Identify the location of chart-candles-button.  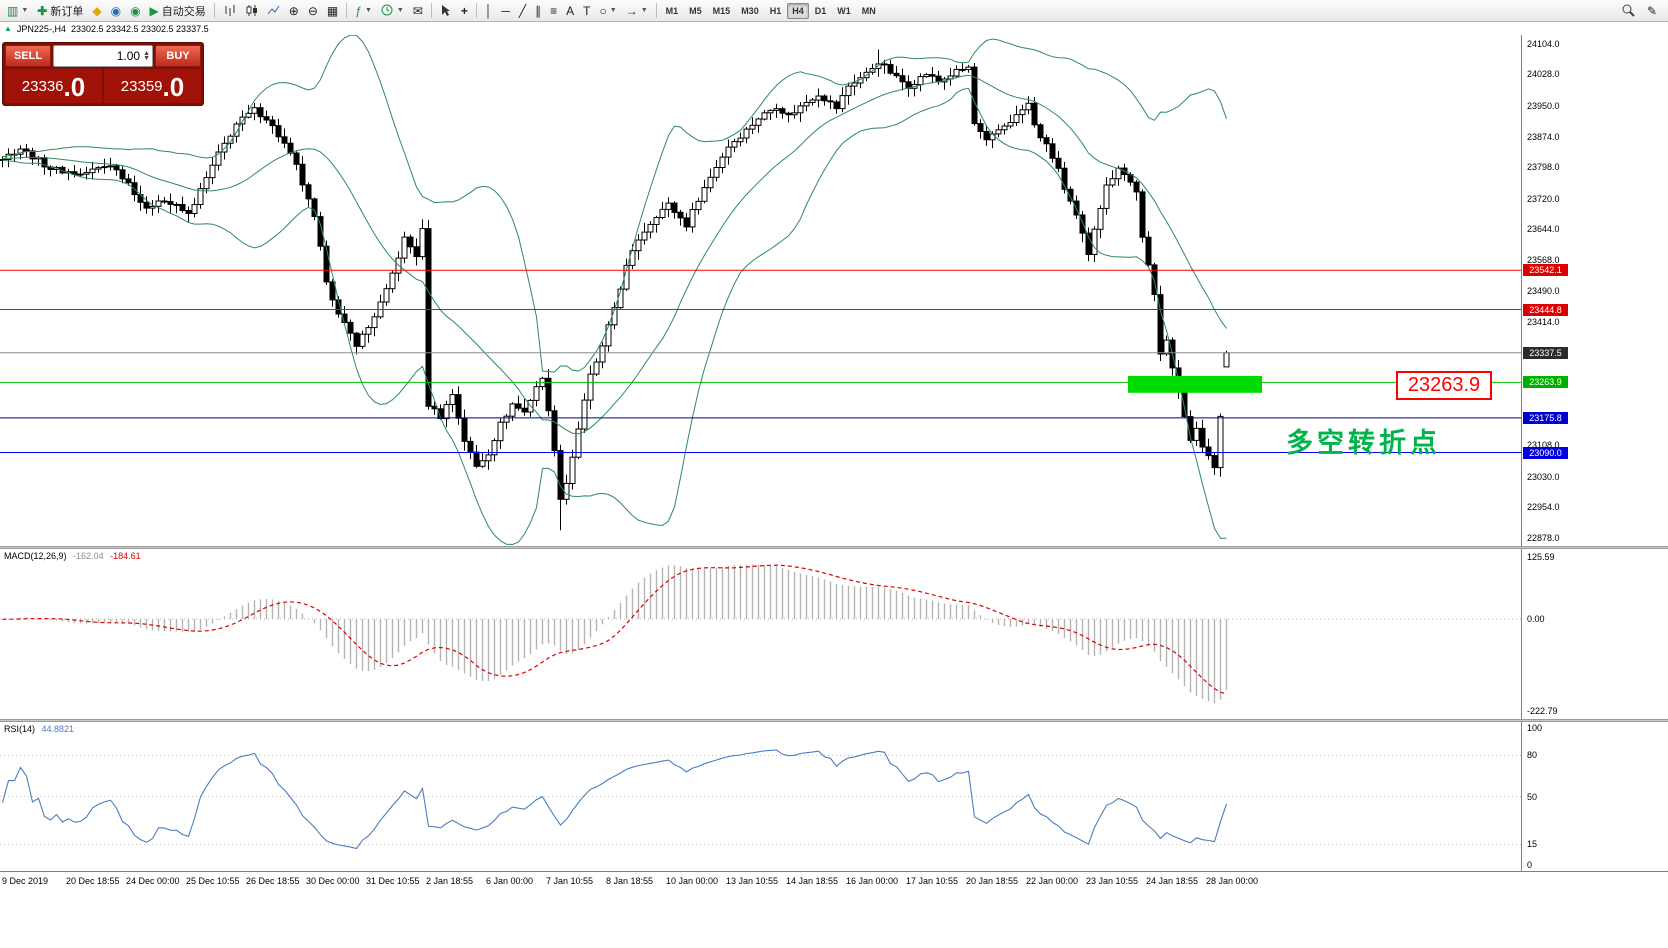
(251, 10).